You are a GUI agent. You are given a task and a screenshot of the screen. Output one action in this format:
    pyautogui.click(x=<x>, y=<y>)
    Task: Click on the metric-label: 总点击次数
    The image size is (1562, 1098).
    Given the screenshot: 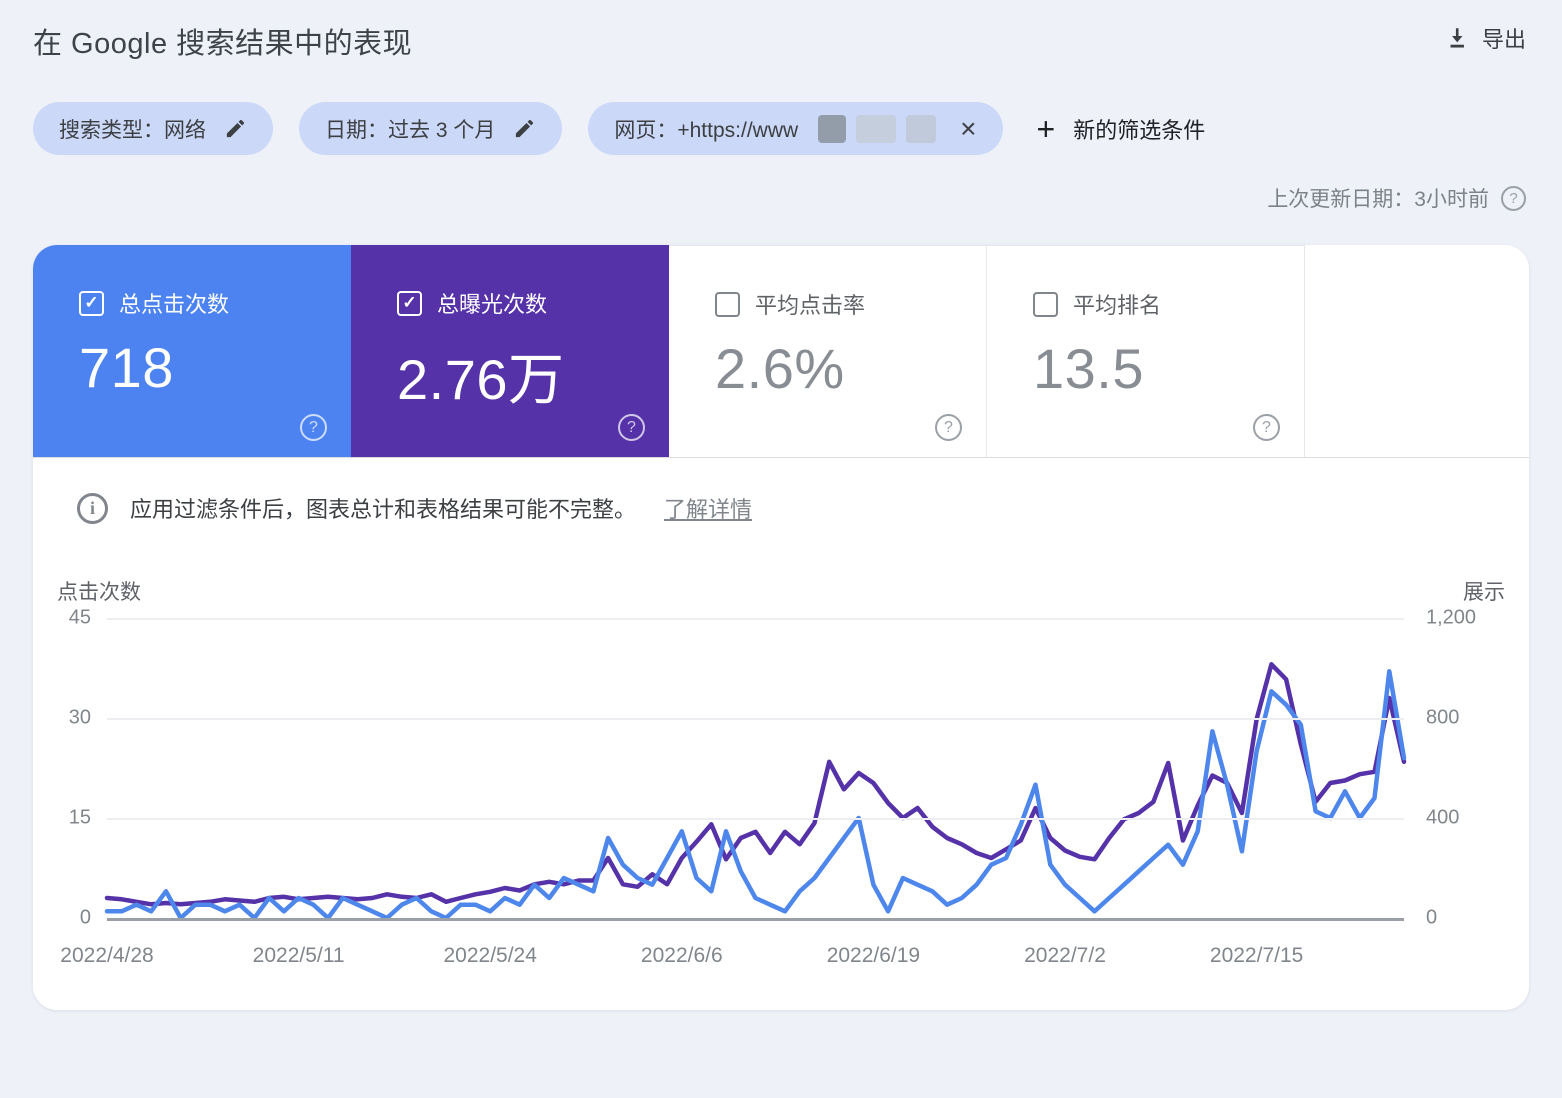 What is the action you would take?
    pyautogui.click(x=174, y=304)
    